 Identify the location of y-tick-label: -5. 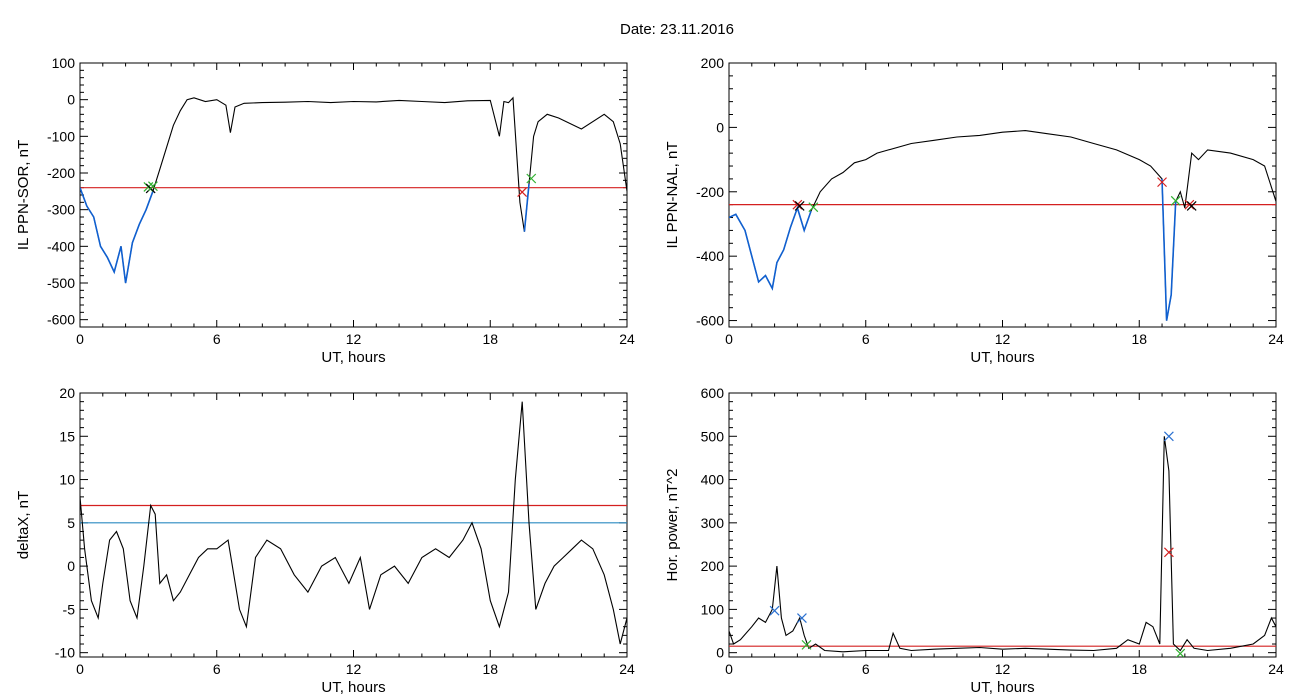
(69, 609).